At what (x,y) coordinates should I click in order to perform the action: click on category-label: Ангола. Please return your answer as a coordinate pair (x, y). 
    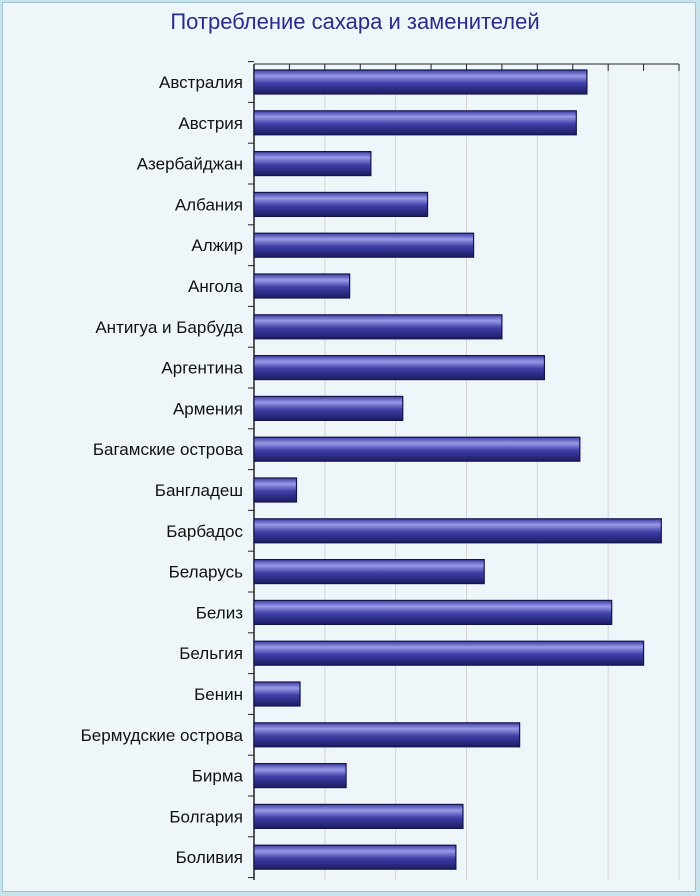
    Looking at the image, I should click on (216, 286).